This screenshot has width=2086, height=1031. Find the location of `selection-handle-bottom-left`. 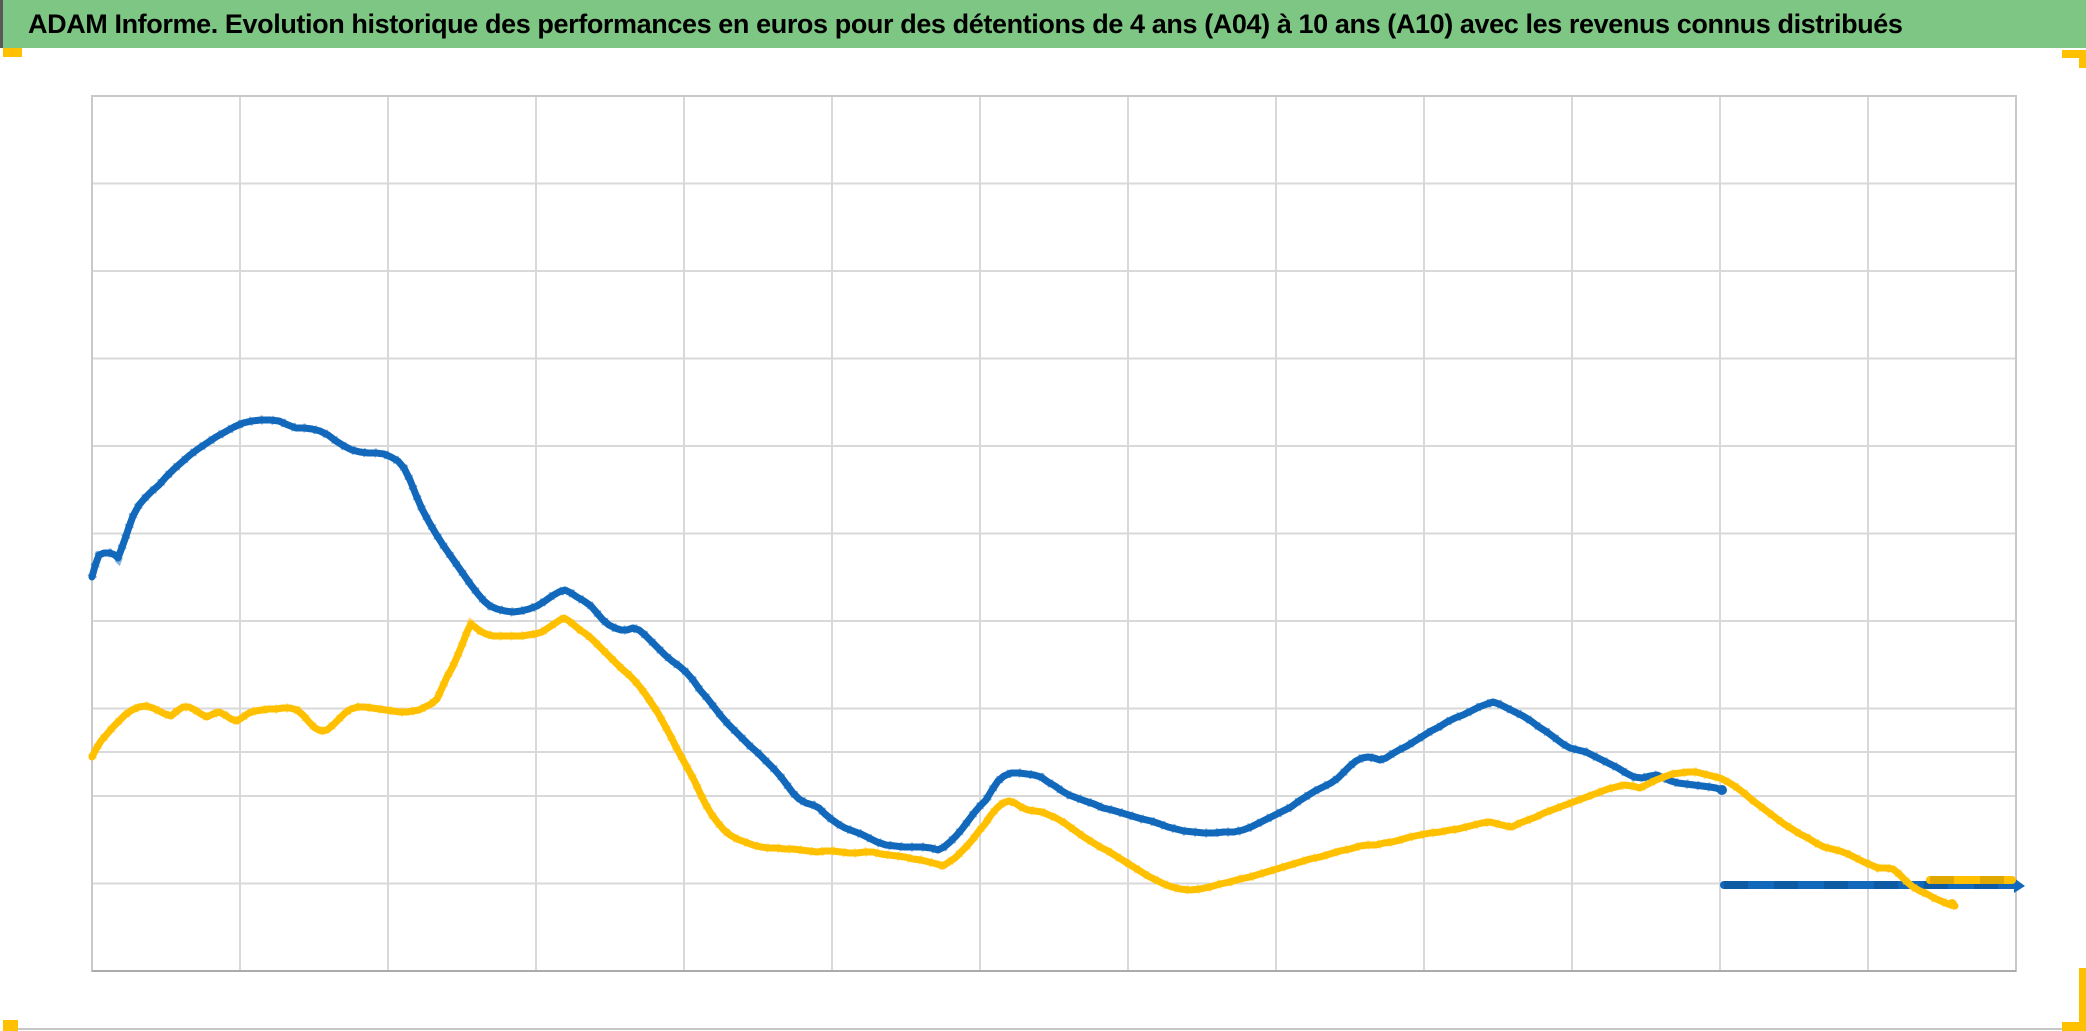

selection-handle-bottom-left is located at coordinates (10, 1025).